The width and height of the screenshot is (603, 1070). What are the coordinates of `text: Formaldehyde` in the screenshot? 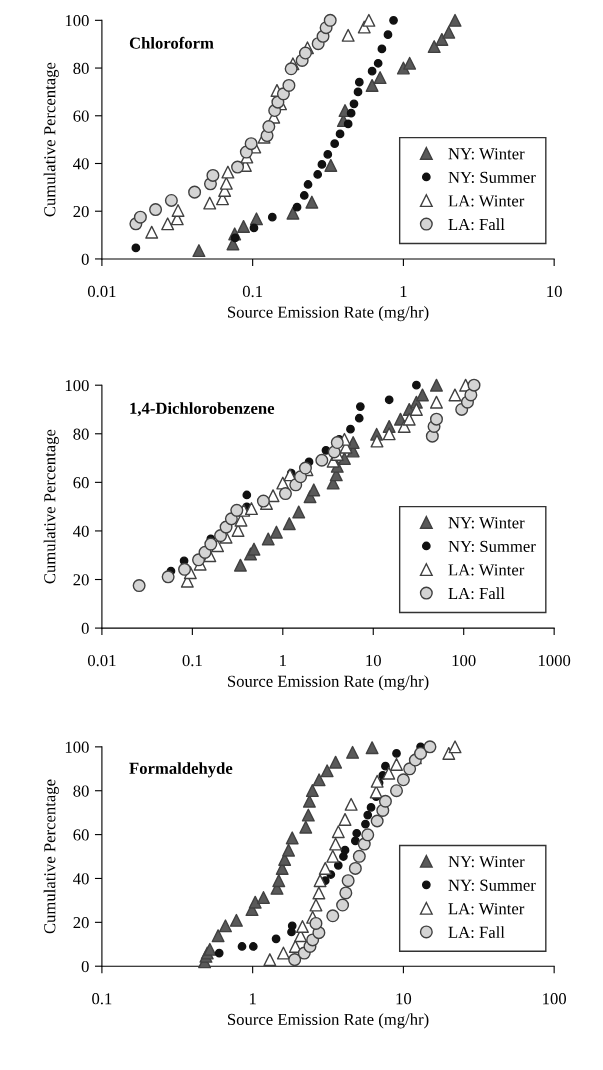 It's located at (181, 770).